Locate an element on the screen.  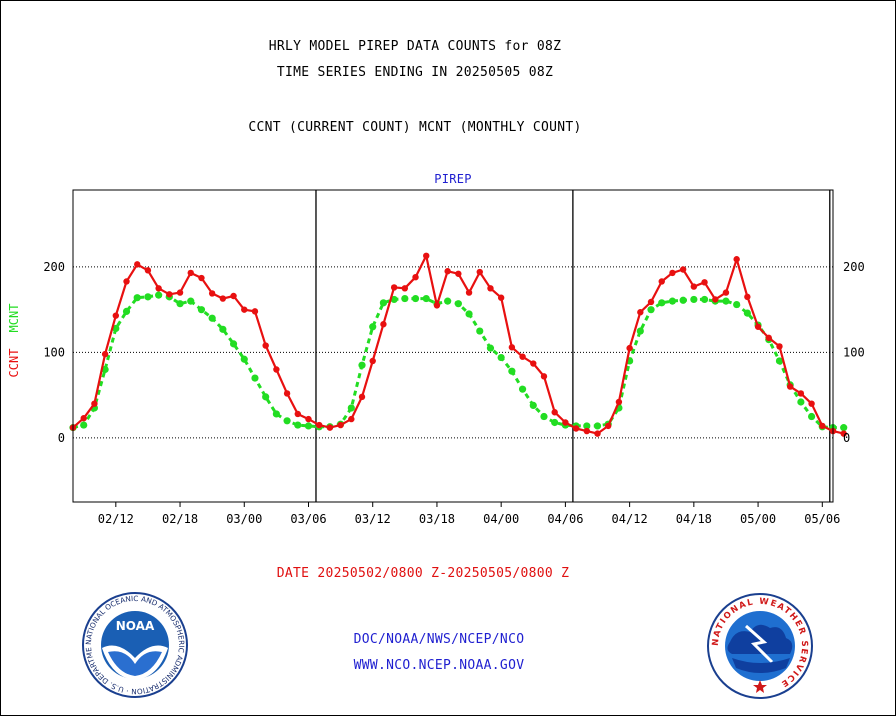
y-tick-label-left: 0 is located at coordinates (61, 438).